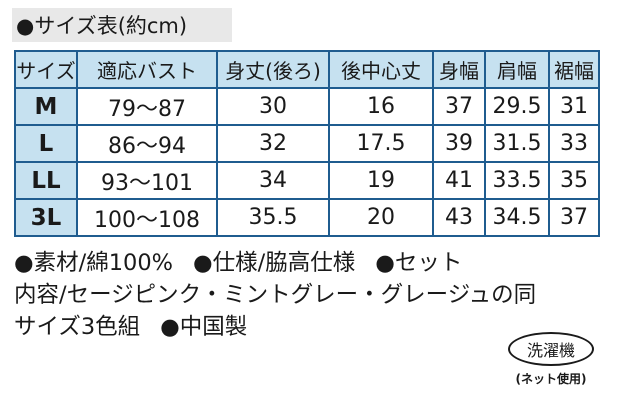 The height and width of the screenshot is (406, 640). I want to click on table-cell: 16, so click(381, 106).